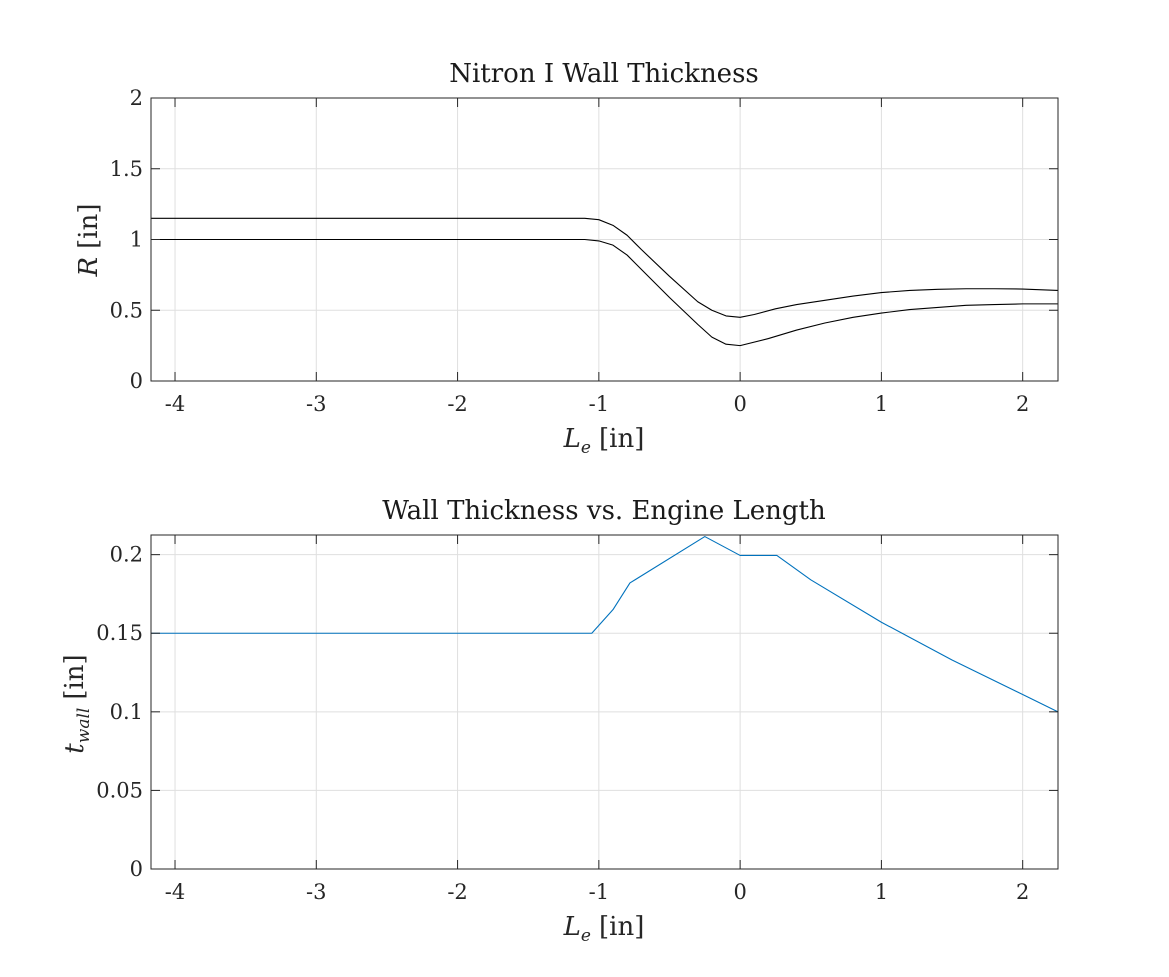  What do you see at coordinates (126, 169) in the screenshot?
I see `y-tick-label: 1.5` at bounding box center [126, 169].